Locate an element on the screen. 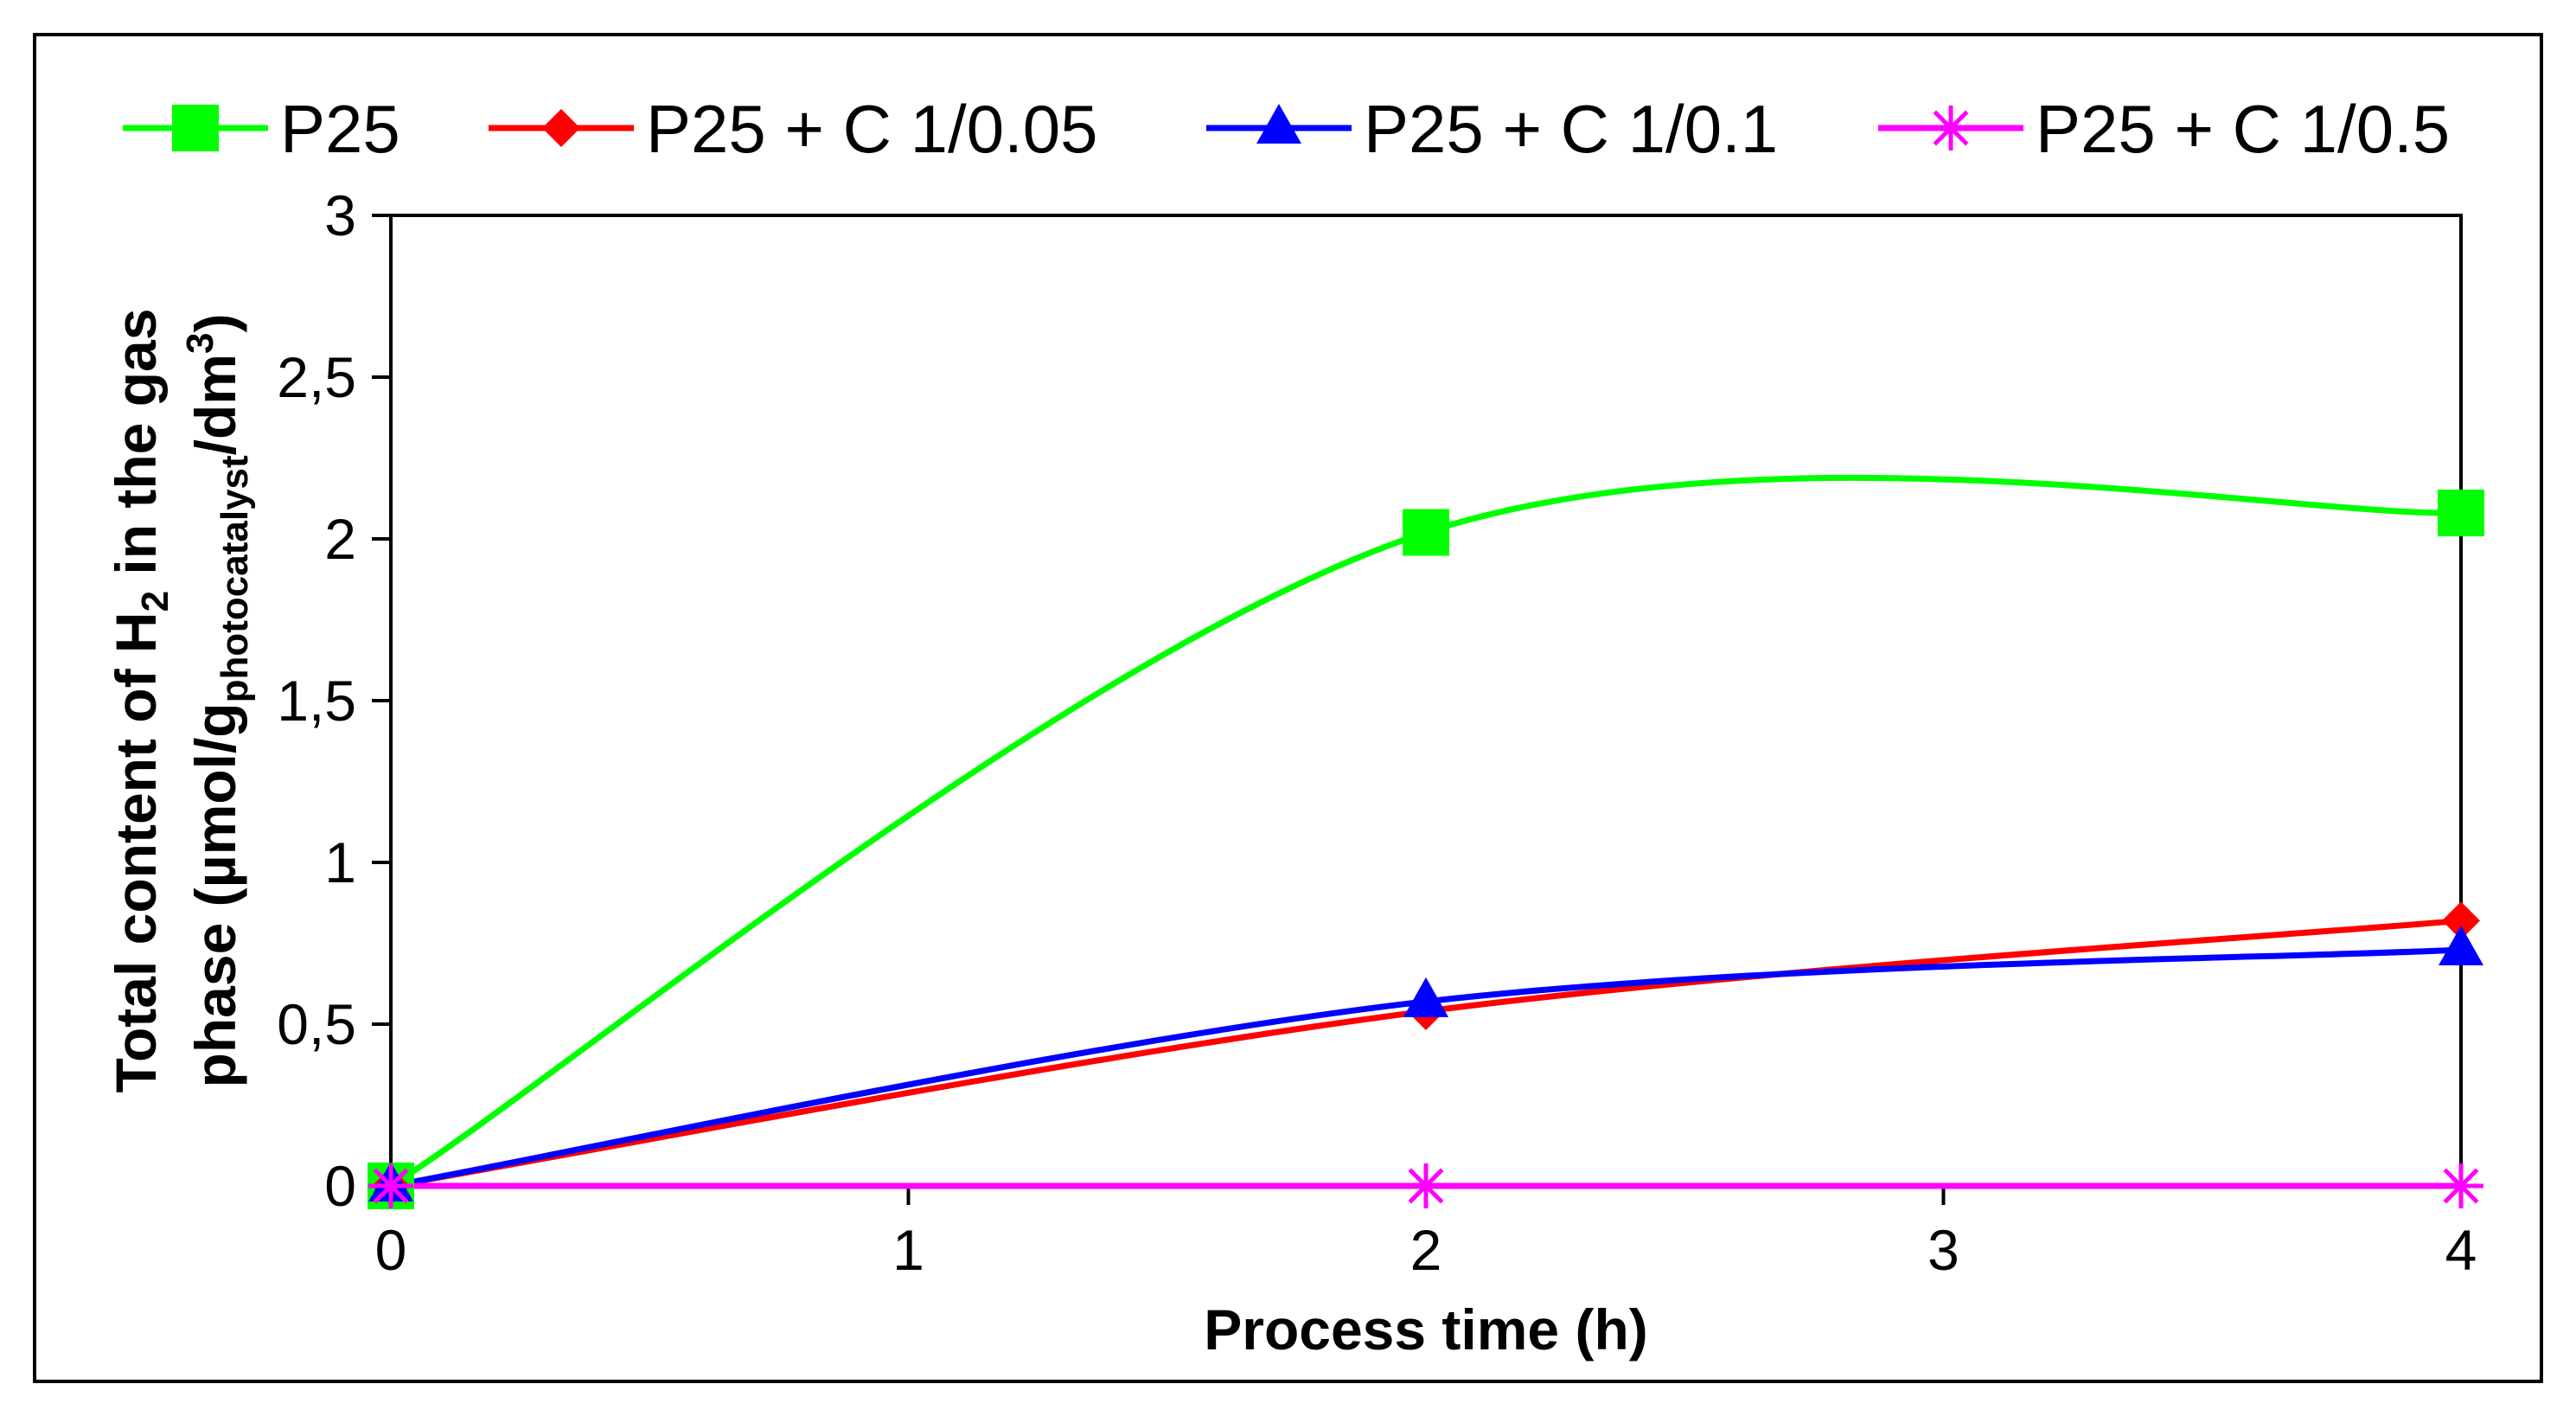 Image resolution: width=2576 pixels, height=1416 pixels. legend-item: P25 + C 1/0.5 is located at coordinates (2164, 129).